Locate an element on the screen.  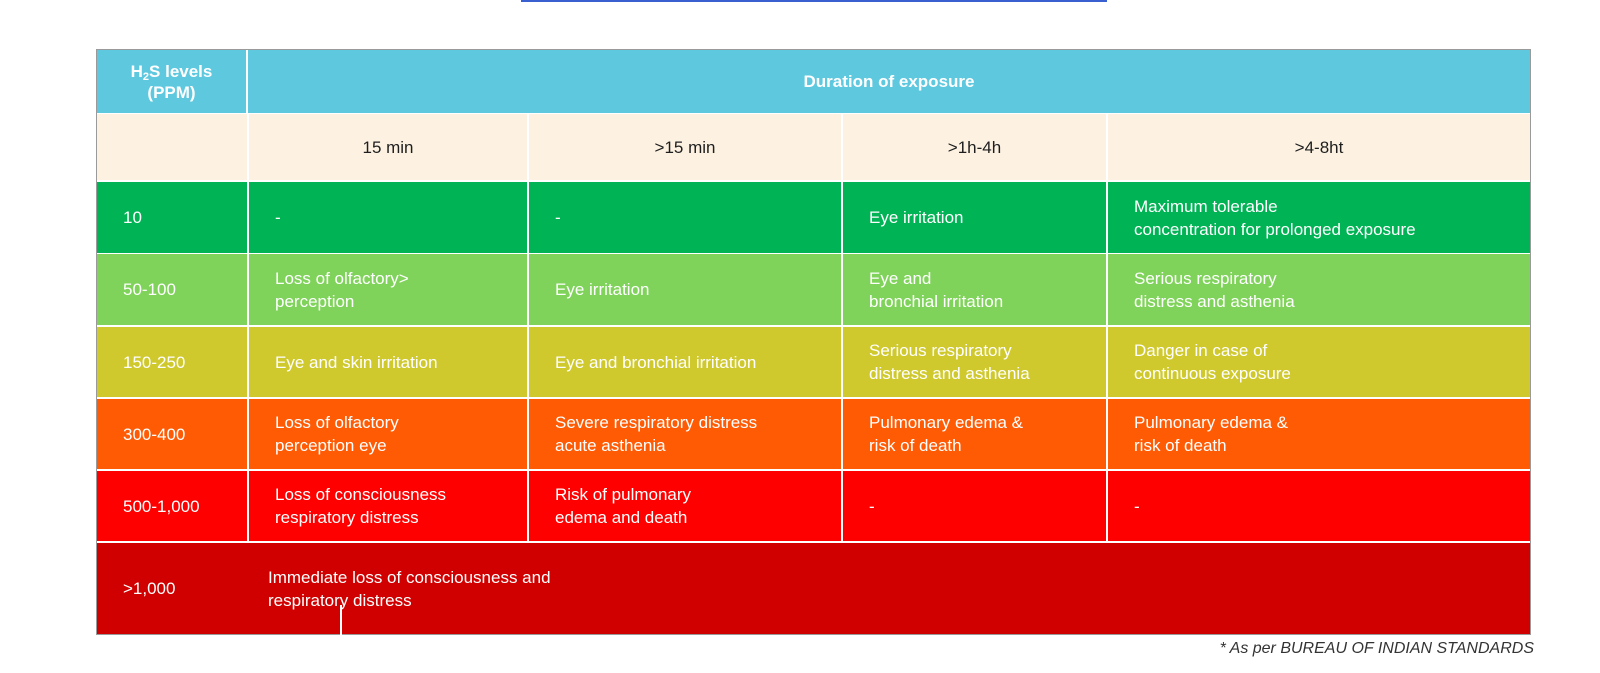
effect-cell: Loss of olfactory perception eye is located at coordinates (388, 434).